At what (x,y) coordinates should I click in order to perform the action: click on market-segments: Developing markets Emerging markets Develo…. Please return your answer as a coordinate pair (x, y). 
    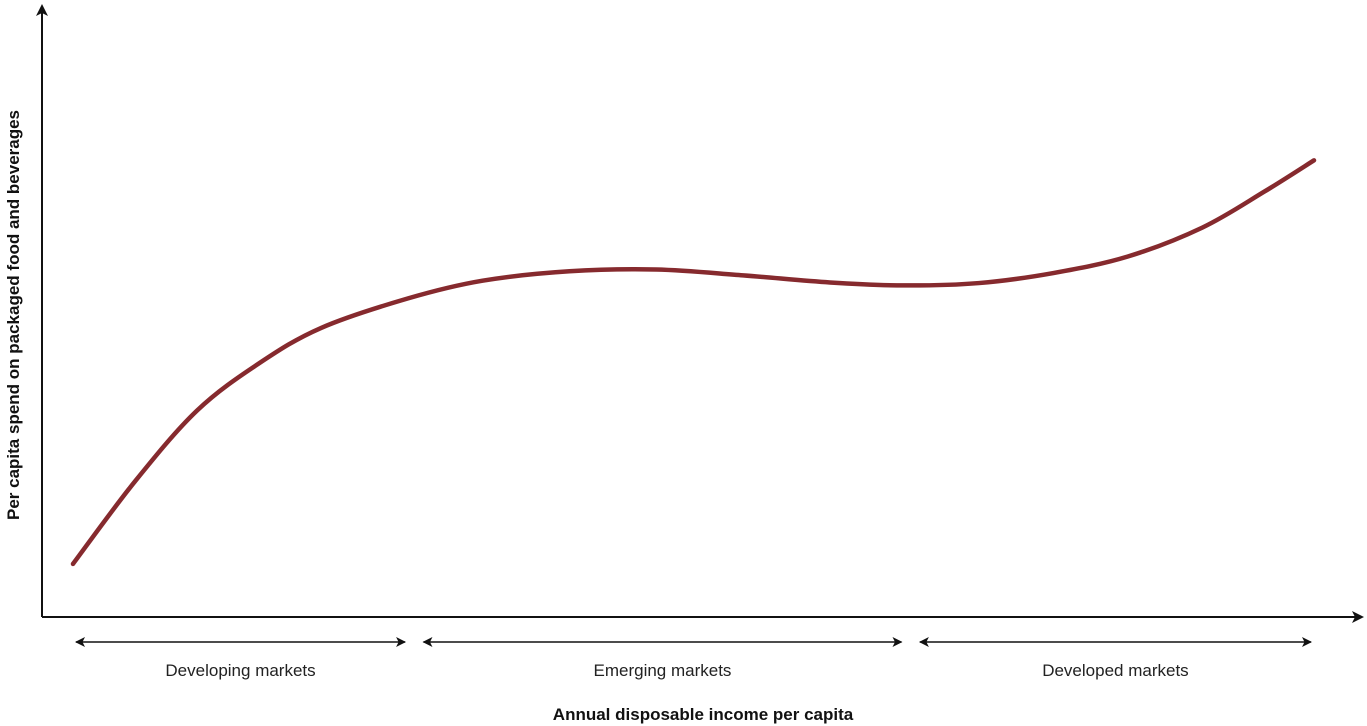
    Looking at the image, I should click on (693, 658).